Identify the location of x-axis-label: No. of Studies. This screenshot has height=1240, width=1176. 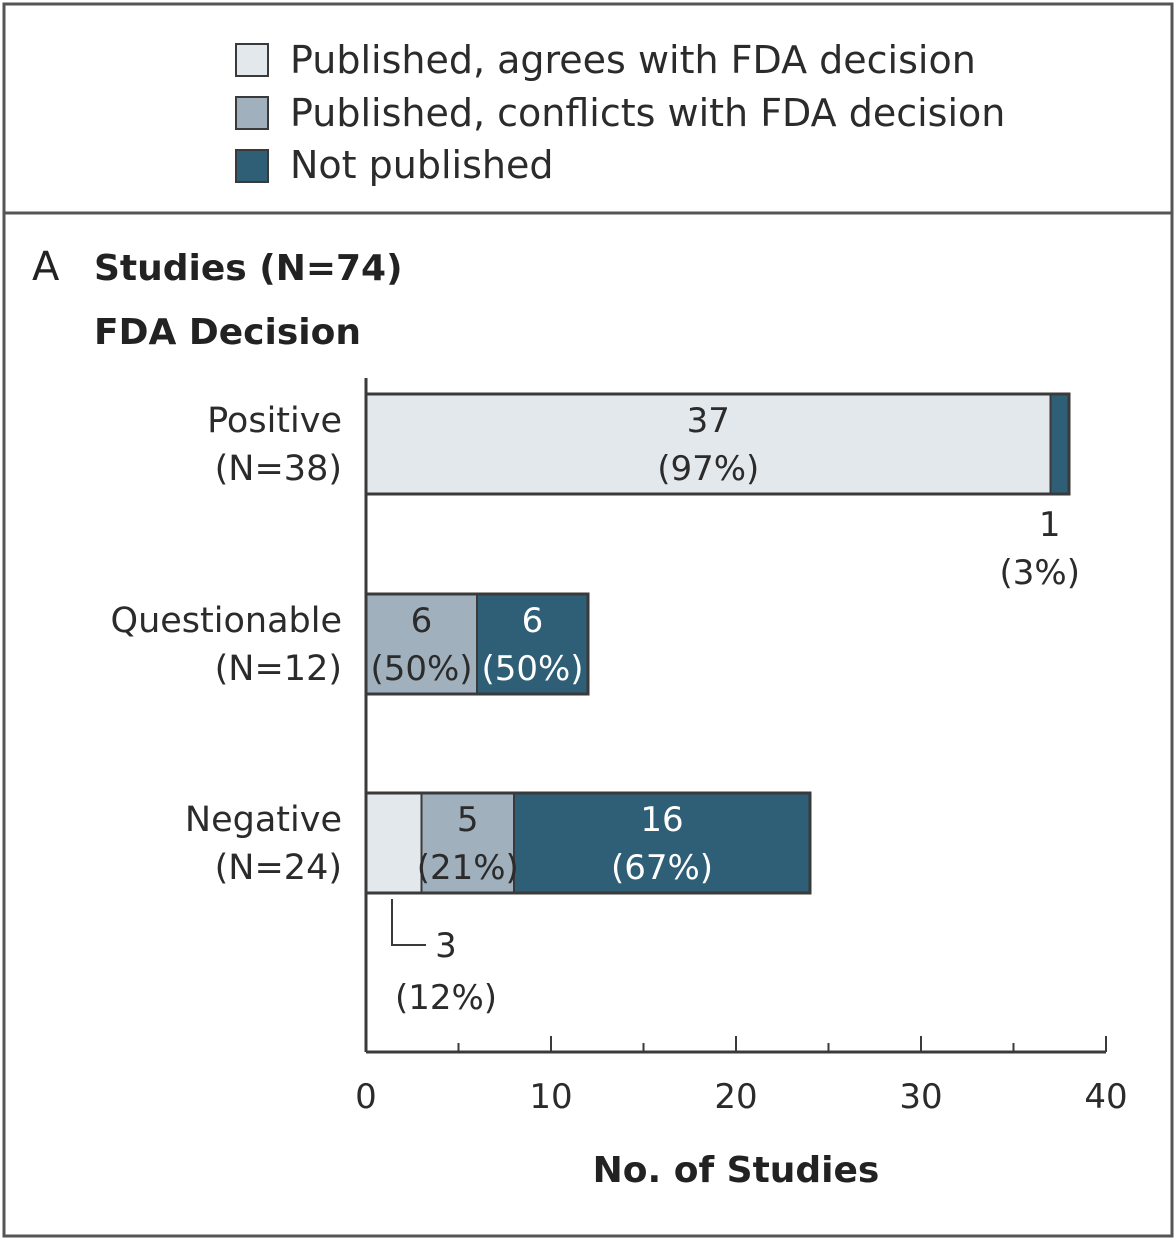
(736, 1170).